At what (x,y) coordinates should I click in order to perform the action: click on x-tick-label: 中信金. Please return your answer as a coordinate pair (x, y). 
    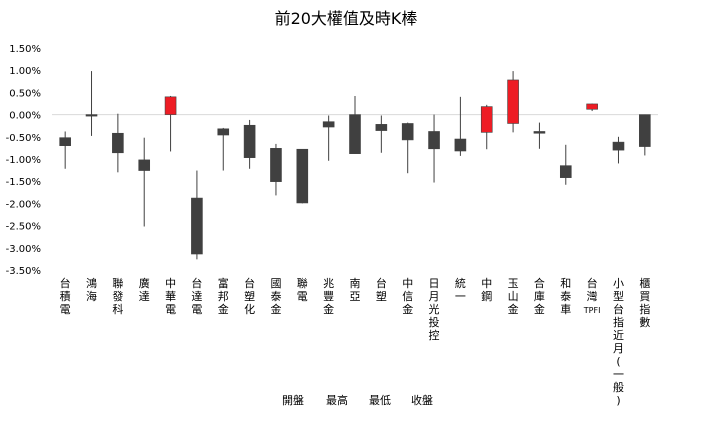
    Looking at the image, I should click on (407, 296).